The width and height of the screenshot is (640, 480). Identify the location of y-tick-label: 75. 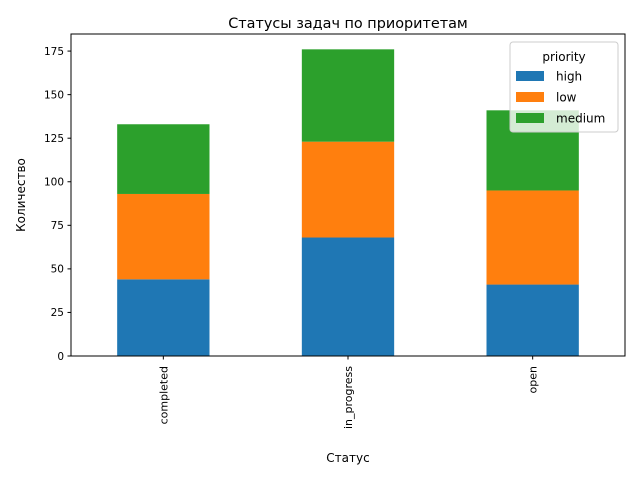
(57, 226).